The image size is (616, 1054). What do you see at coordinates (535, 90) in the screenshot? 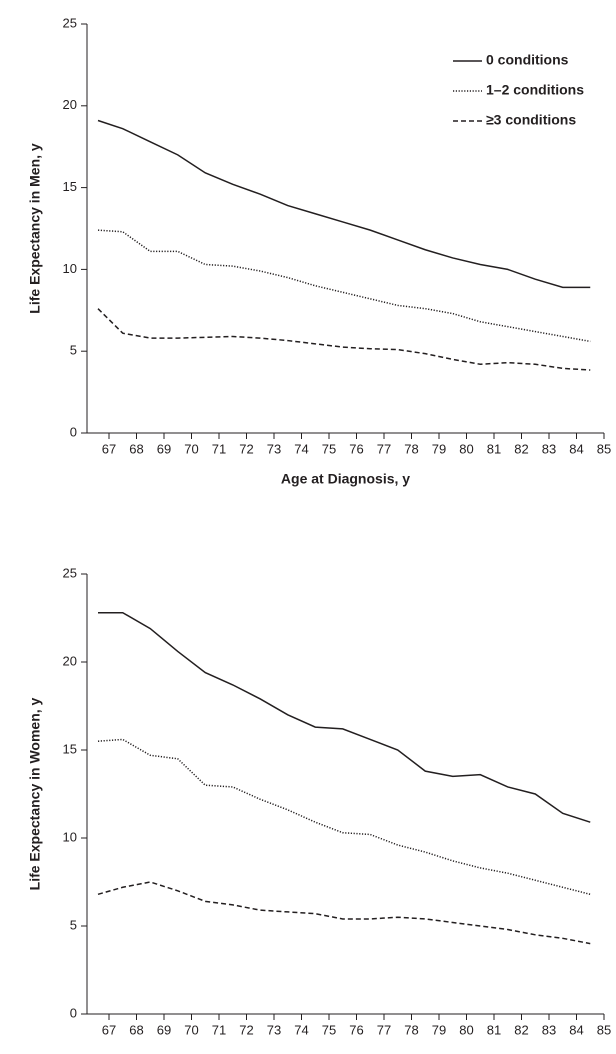
I see `legend-label: 1–2 conditions` at bounding box center [535, 90].